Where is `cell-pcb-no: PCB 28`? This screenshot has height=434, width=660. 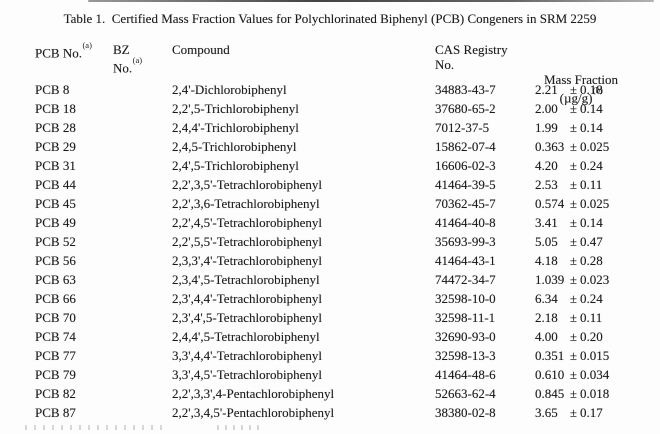
cell-pcb-no: PCB 28 is located at coordinates (55, 127).